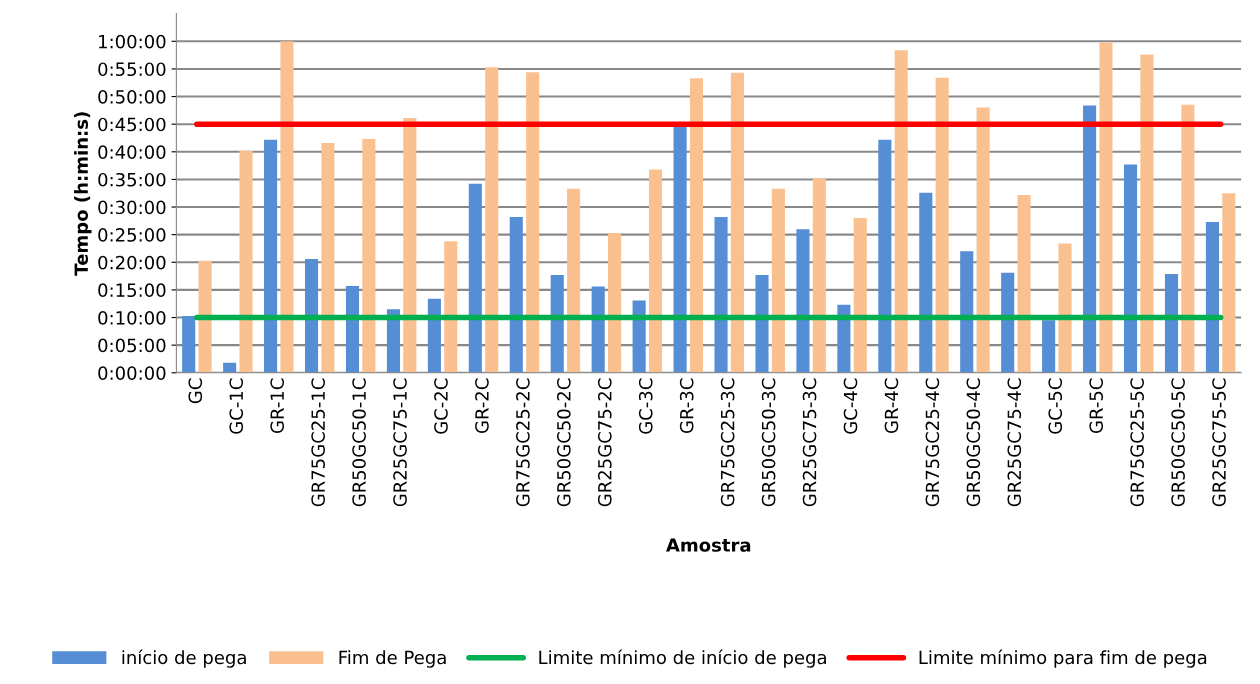 The height and width of the screenshot is (684, 1260). What do you see at coordinates (727, 442) in the screenshot?
I see `x-tick-label: GR75GC25-3C` at bounding box center [727, 442].